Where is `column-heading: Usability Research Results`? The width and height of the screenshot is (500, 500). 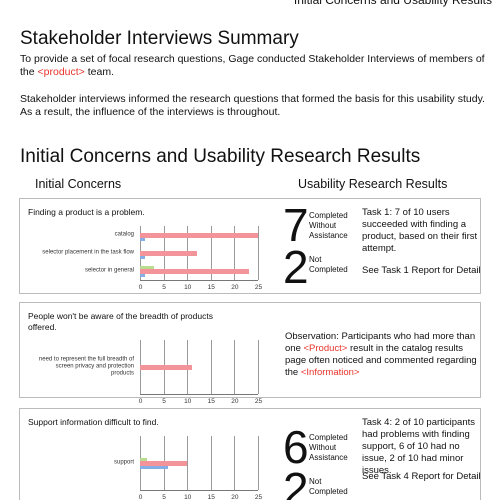 column-heading: Usability Research Results is located at coordinates (373, 184).